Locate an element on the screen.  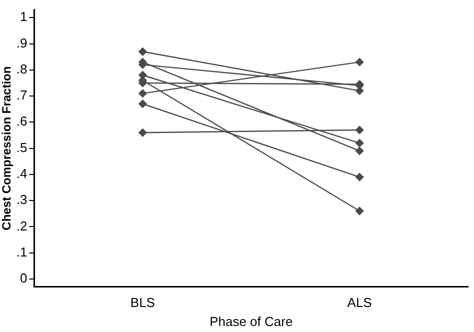
y-tick-label: 0 is located at coordinates (24, 278).